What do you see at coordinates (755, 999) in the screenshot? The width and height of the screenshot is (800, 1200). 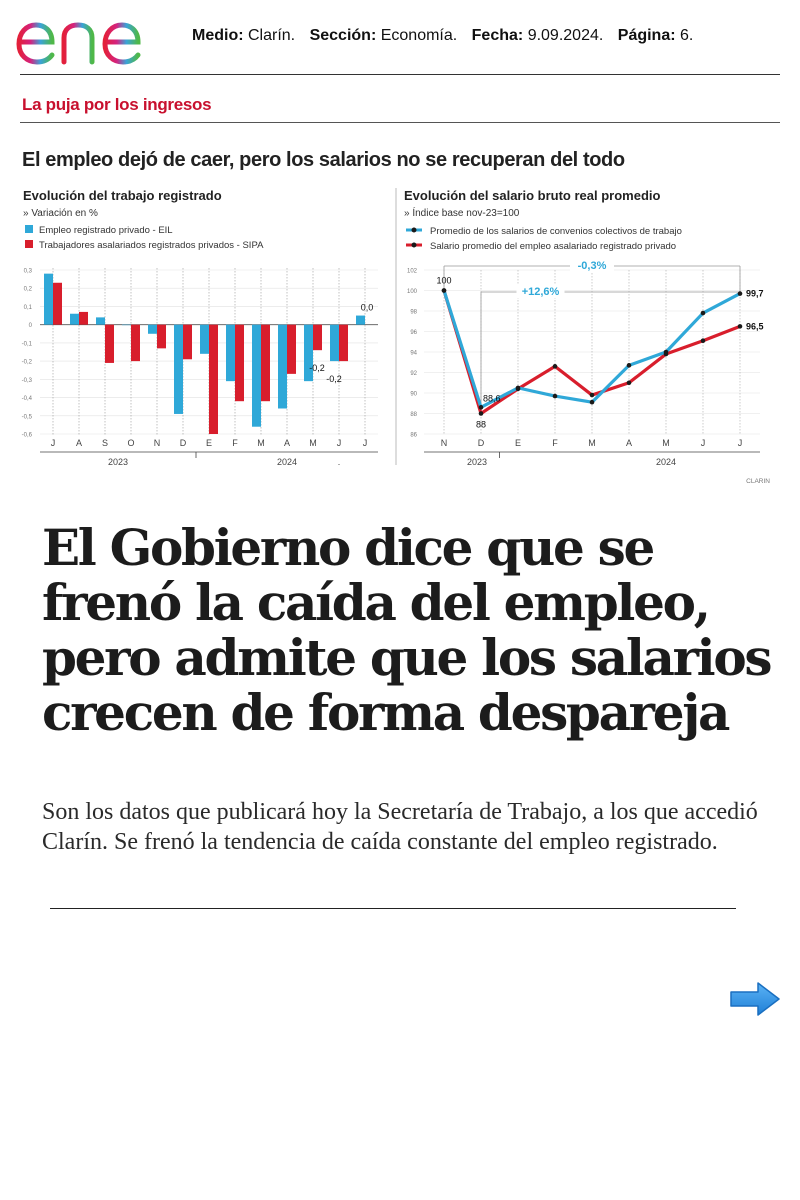 I see `next-page-arrow-icon` at bounding box center [755, 999].